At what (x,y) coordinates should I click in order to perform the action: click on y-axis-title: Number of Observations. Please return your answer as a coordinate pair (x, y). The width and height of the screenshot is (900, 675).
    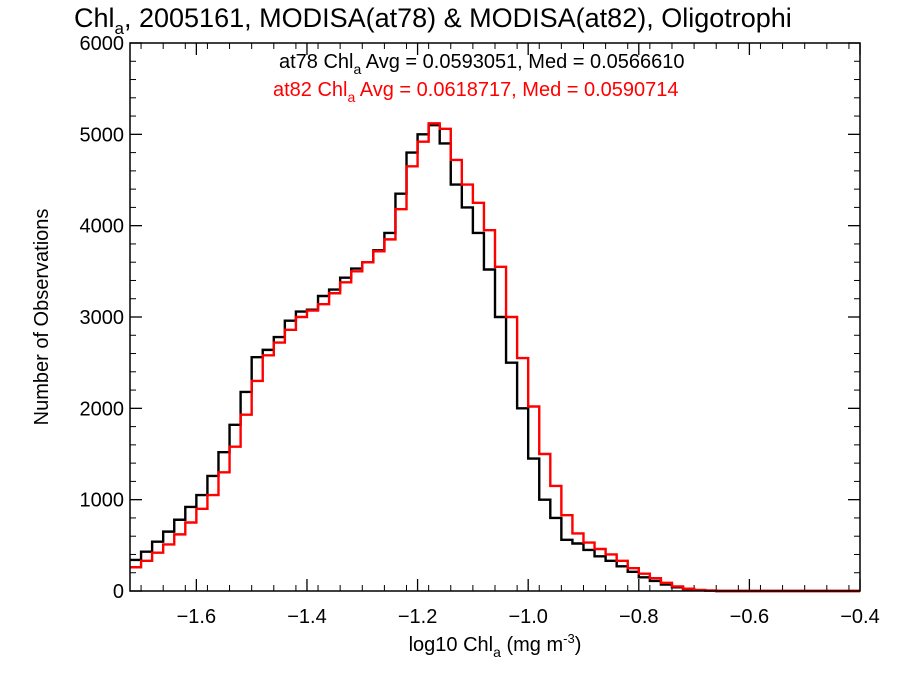
    Looking at the image, I should click on (42, 317).